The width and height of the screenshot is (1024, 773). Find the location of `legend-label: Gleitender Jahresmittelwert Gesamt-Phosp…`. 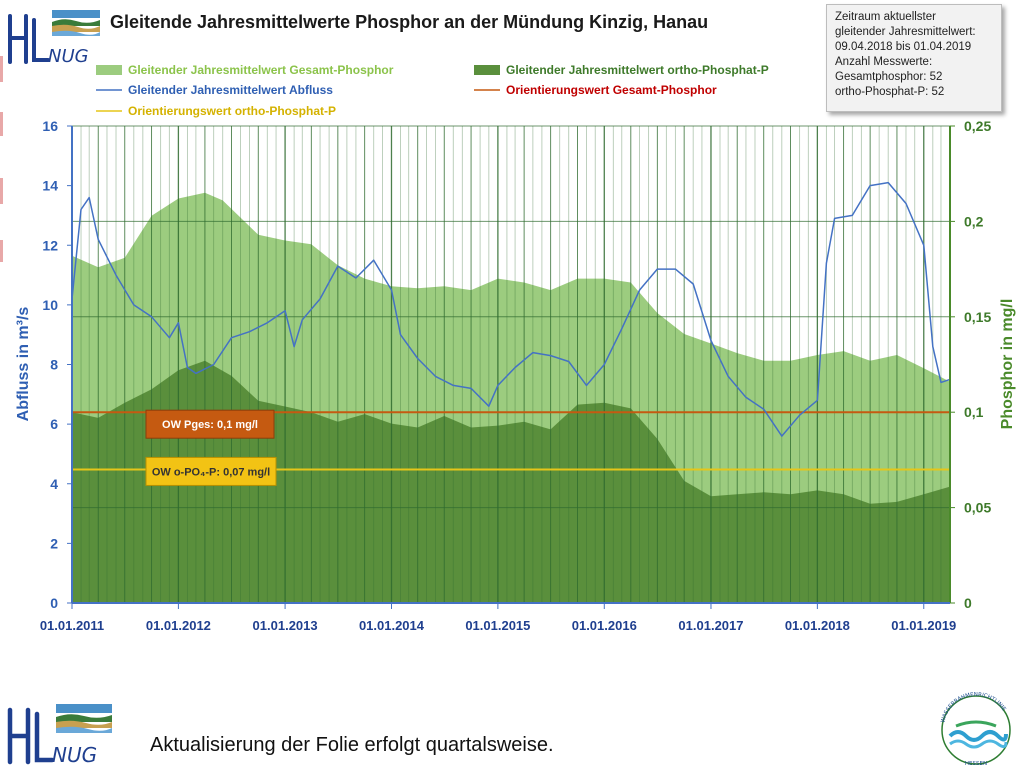

legend-label: Gleitender Jahresmittelwert Gesamt-Phosp… is located at coordinates (261, 70).